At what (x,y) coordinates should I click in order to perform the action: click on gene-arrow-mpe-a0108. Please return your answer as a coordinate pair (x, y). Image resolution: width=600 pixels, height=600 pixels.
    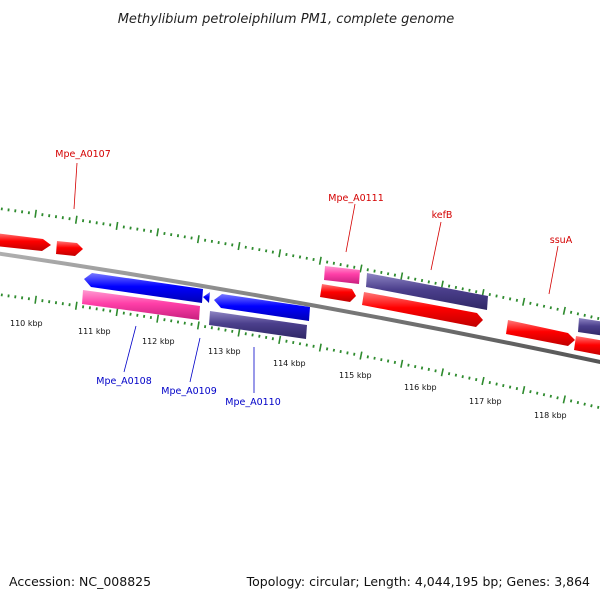
    Looking at the image, I should click on (143, 288).